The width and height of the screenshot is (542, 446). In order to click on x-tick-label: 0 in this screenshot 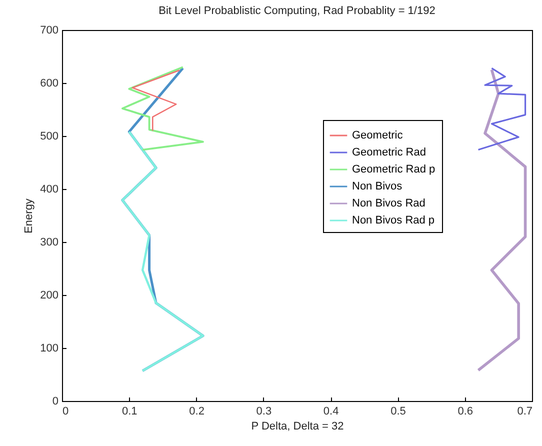, I will do `click(65, 412)`.